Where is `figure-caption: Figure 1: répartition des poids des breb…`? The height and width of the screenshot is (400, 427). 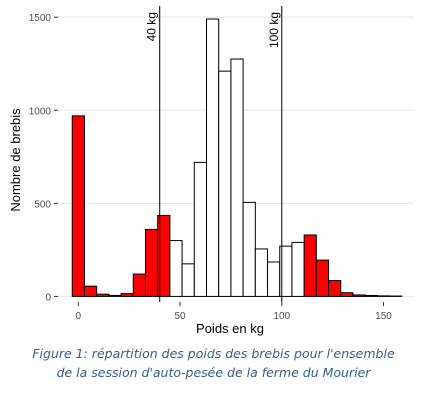
figure-caption: Figure 1: répartition des poids des breb… is located at coordinates (213, 363).